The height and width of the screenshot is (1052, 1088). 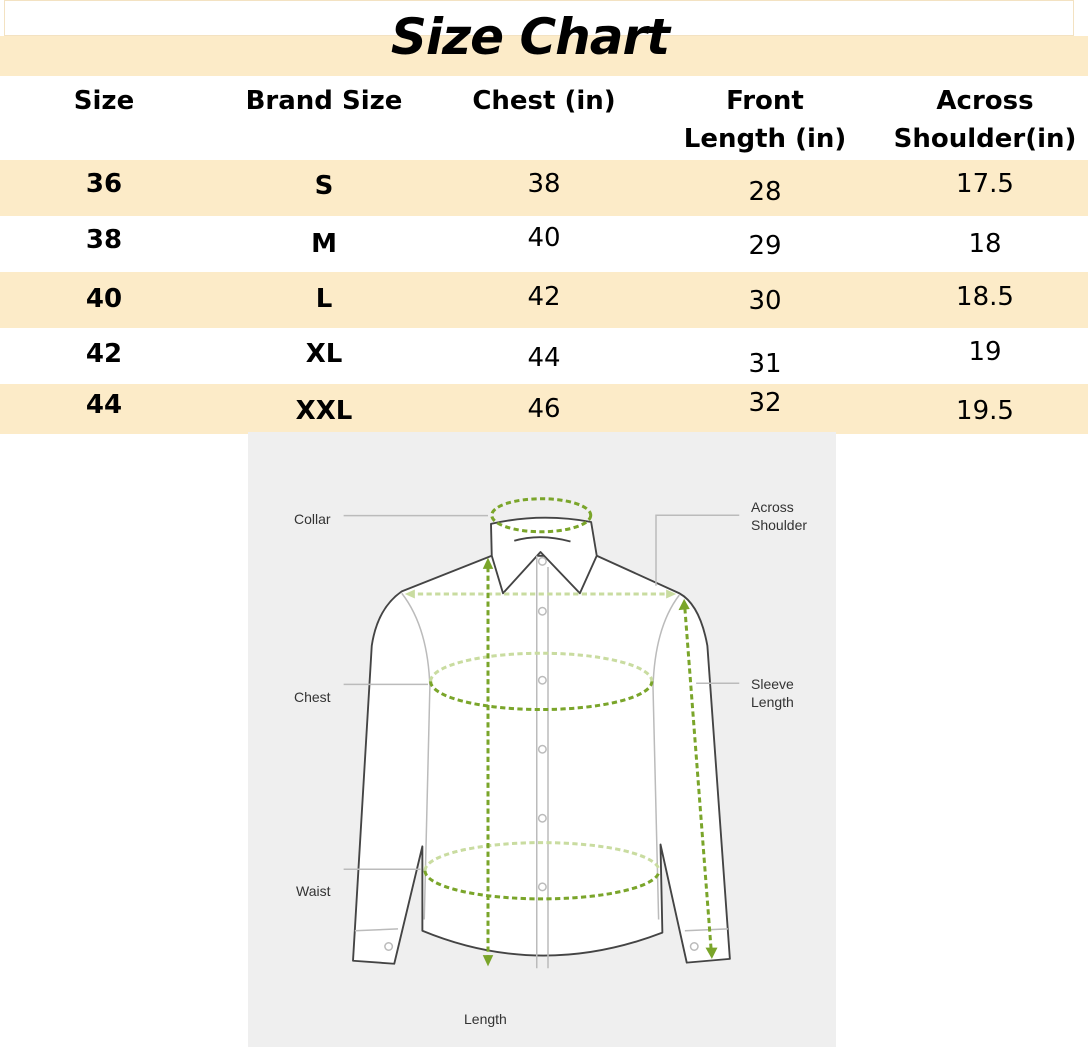 I want to click on table-cell: 31, so click(x=765, y=364).